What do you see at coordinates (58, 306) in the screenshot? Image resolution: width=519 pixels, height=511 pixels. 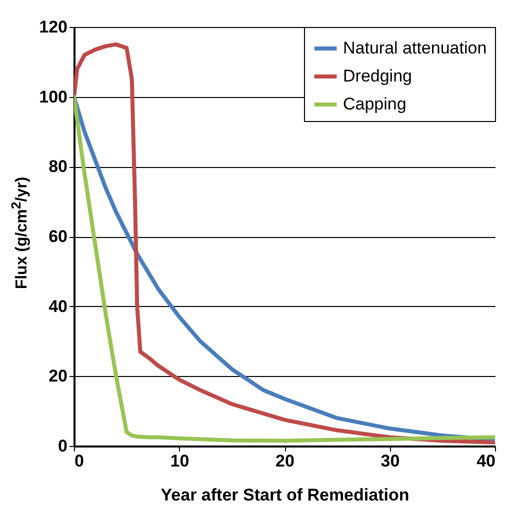 I see `y-tick-label: 40` at bounding box center [58, 306].